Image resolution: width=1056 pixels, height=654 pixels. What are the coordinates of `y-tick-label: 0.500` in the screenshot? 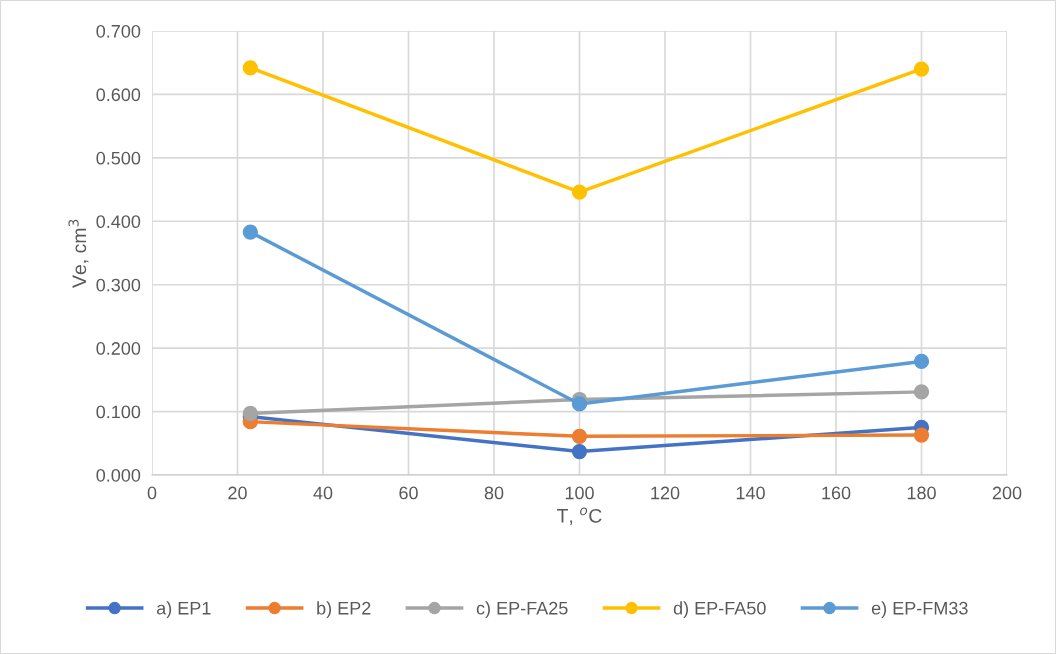 It's located at (118, 158).